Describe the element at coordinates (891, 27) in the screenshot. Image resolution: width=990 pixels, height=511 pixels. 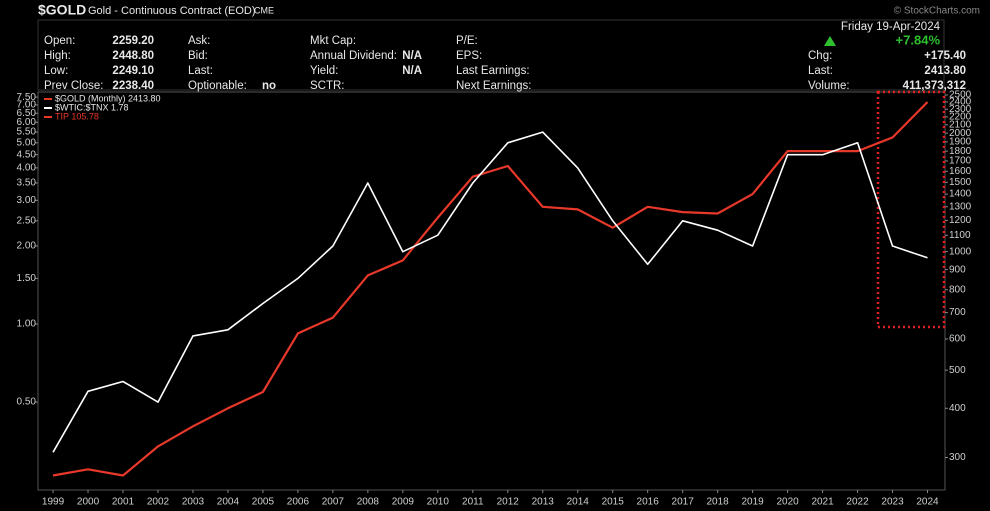
I see `date: Friday 19-Apr-2024` at that location.